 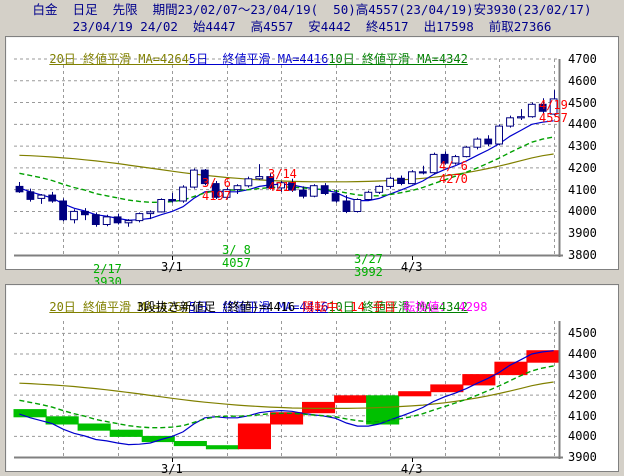 I want to click on renko-status-close: 3段抜き新値足（終値)=4416, so click(x=219, y=307).